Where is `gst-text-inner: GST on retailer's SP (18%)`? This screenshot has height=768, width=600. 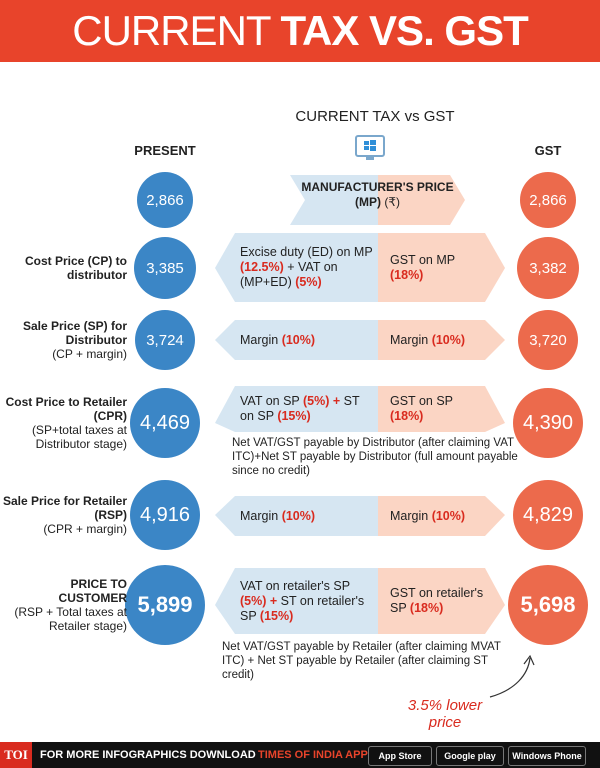
gst-text-inner: GST on retailer's SP (18%) is located at coordinates (437, 601).